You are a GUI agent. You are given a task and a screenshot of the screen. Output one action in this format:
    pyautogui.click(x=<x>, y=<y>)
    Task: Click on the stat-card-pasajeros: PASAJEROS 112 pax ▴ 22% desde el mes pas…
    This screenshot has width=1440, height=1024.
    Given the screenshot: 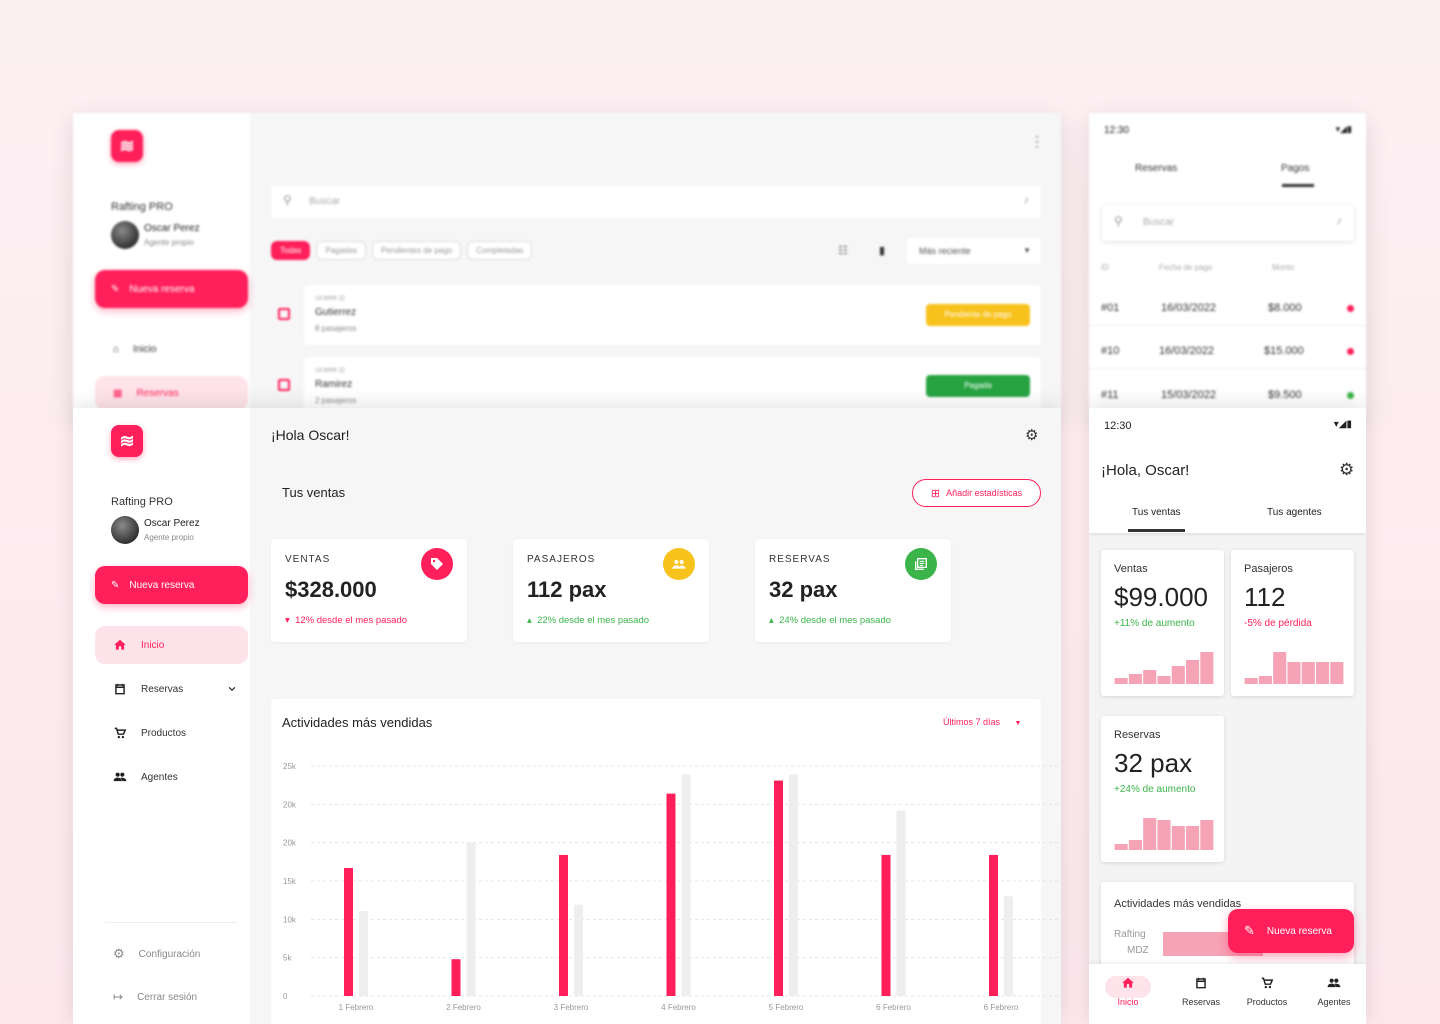 What is the action you would take?
    pyautogui.click(x=611, y=590)
    